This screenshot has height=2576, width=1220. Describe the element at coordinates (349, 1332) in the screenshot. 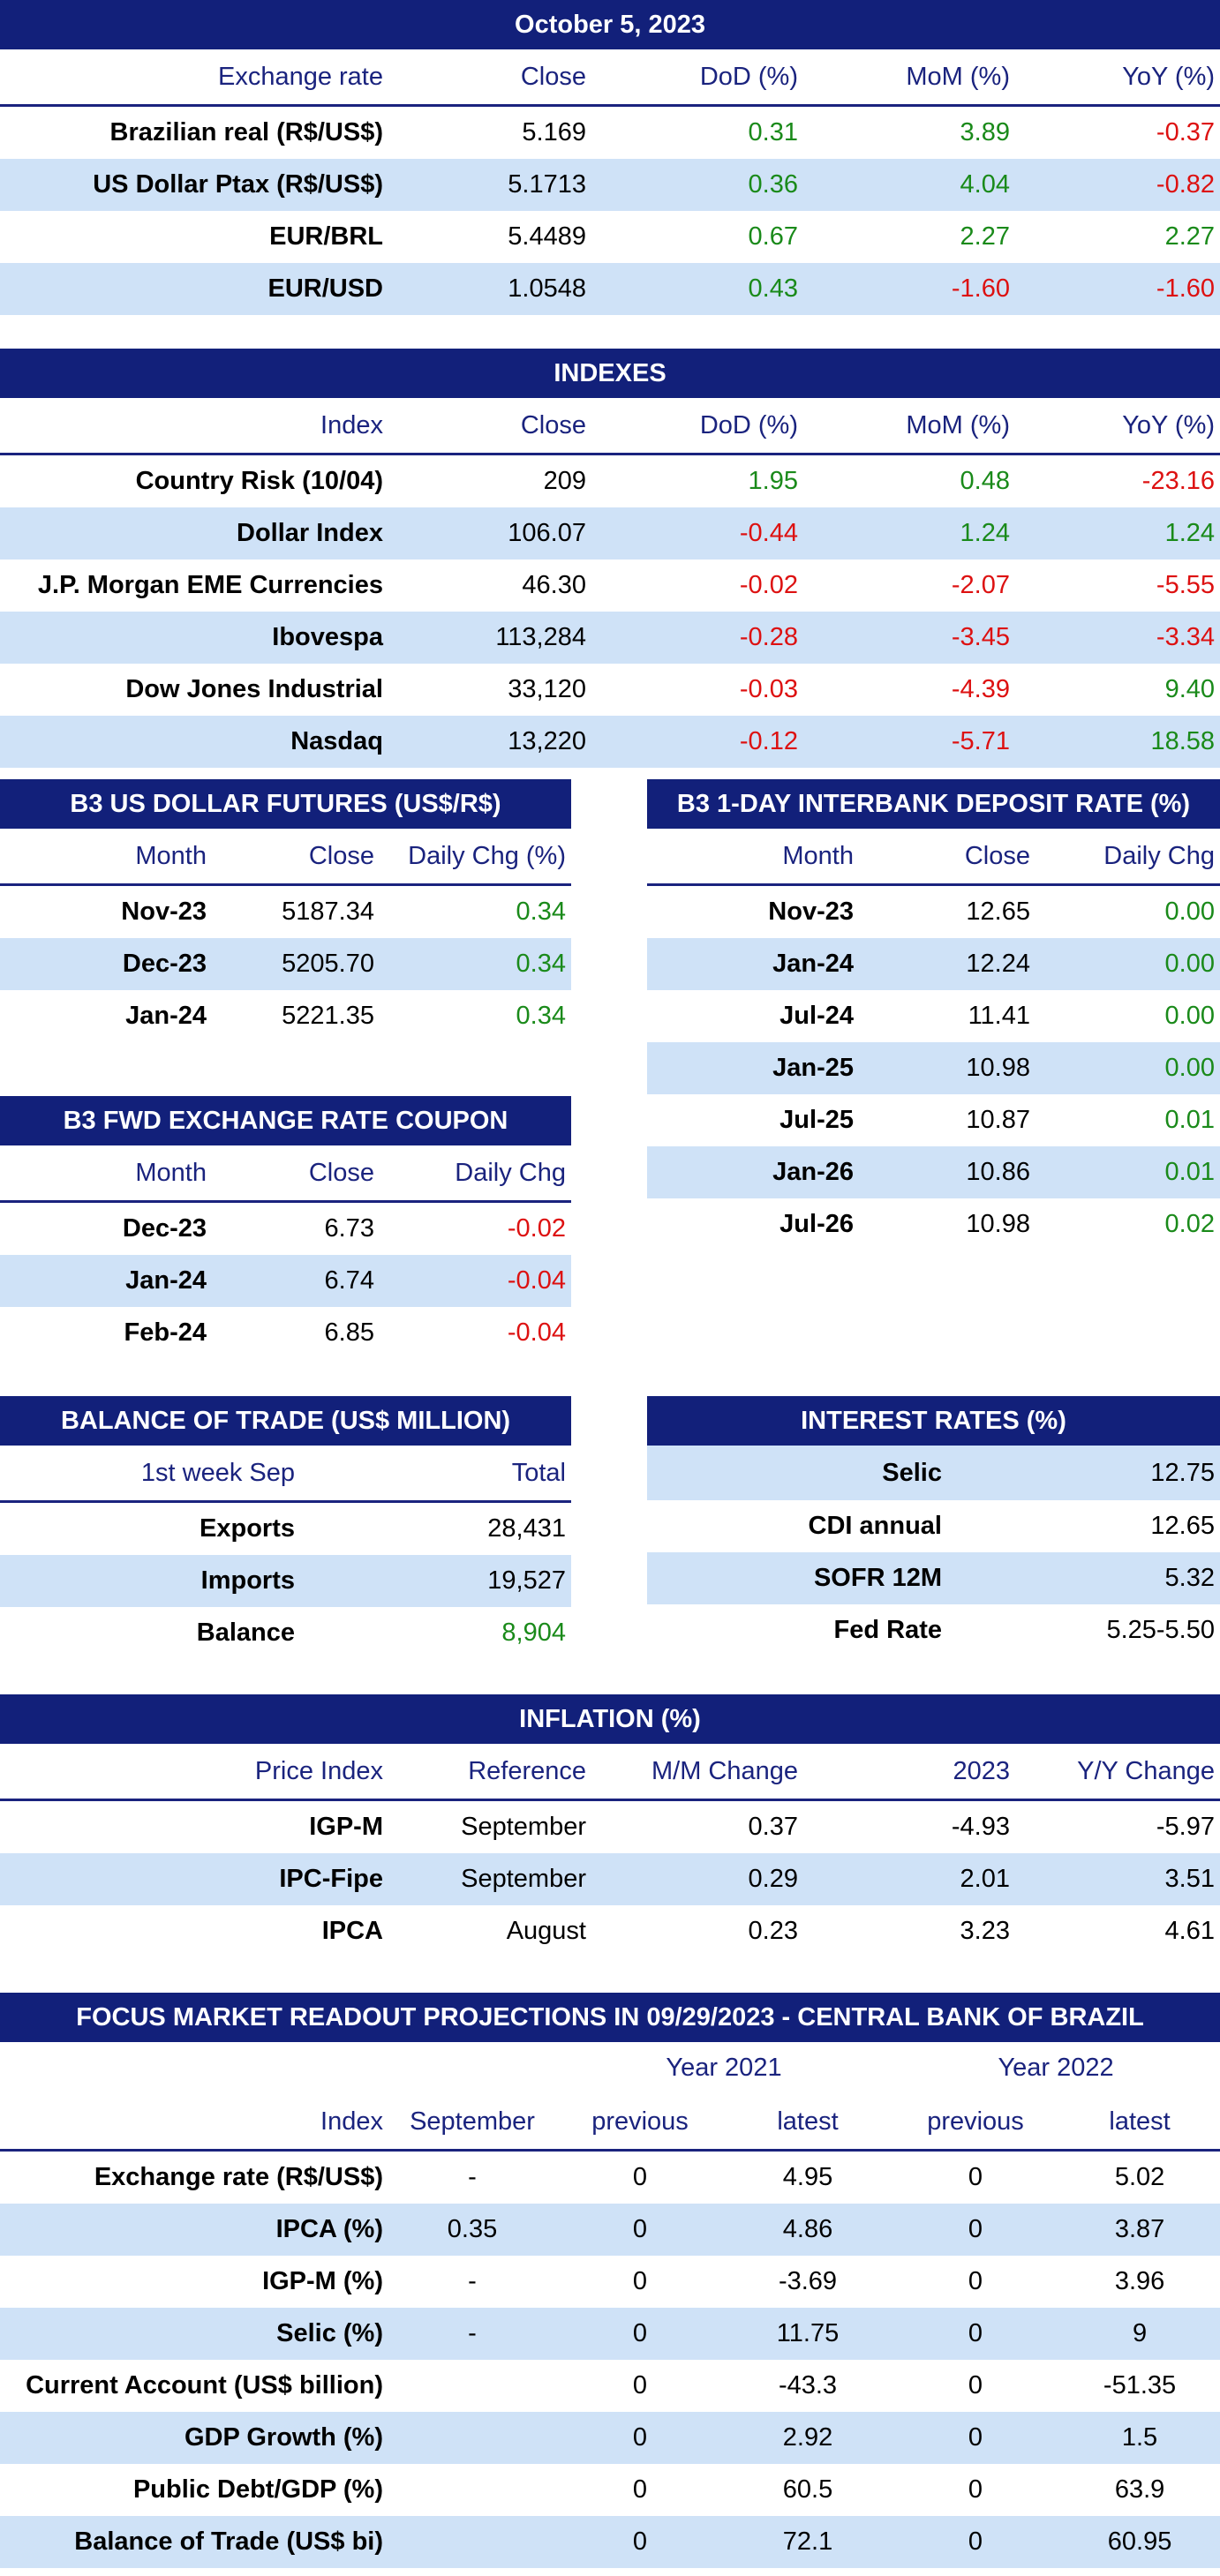

I see `close-value: 6.85` at that location.